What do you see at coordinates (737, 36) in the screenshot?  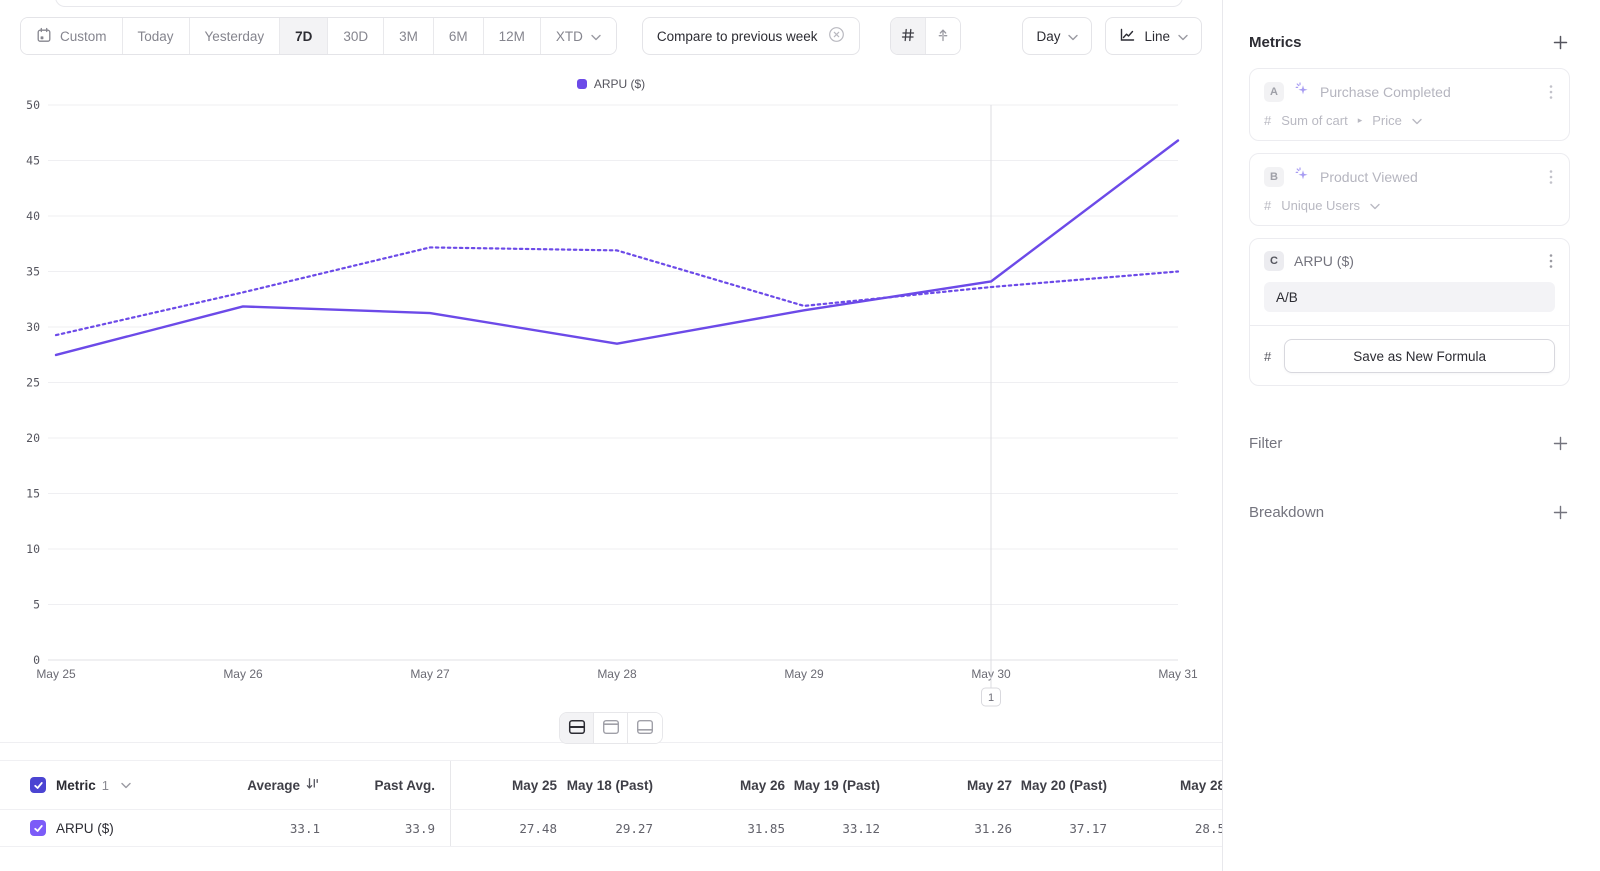 I see `compare-chip-label: Compare to previous week` at bounding box center [737, 36].